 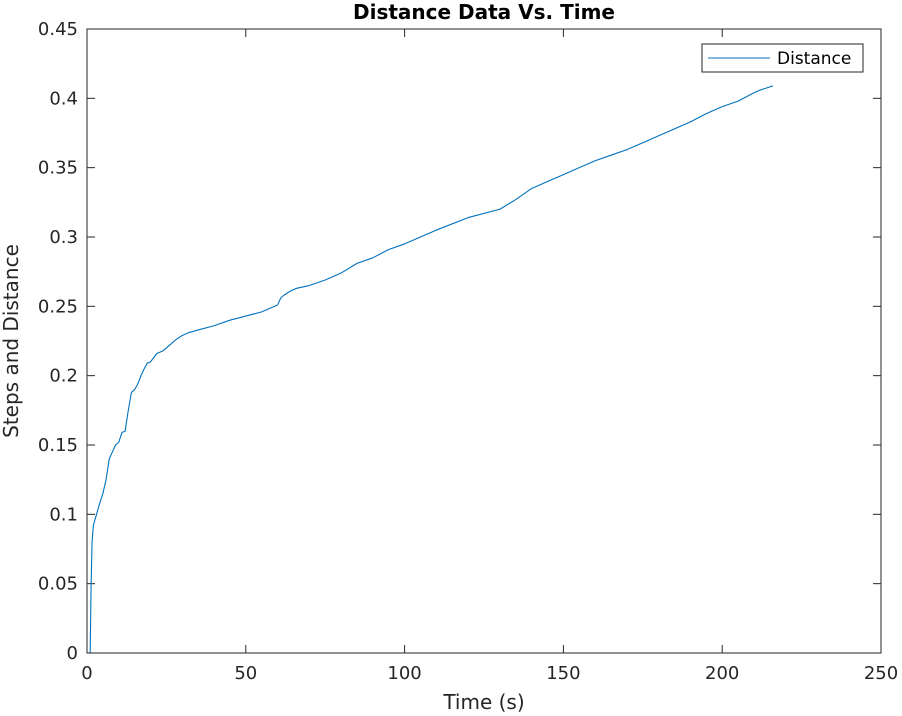 I want to click on y-tick-label: 0.1, so click(x=63, y=514).